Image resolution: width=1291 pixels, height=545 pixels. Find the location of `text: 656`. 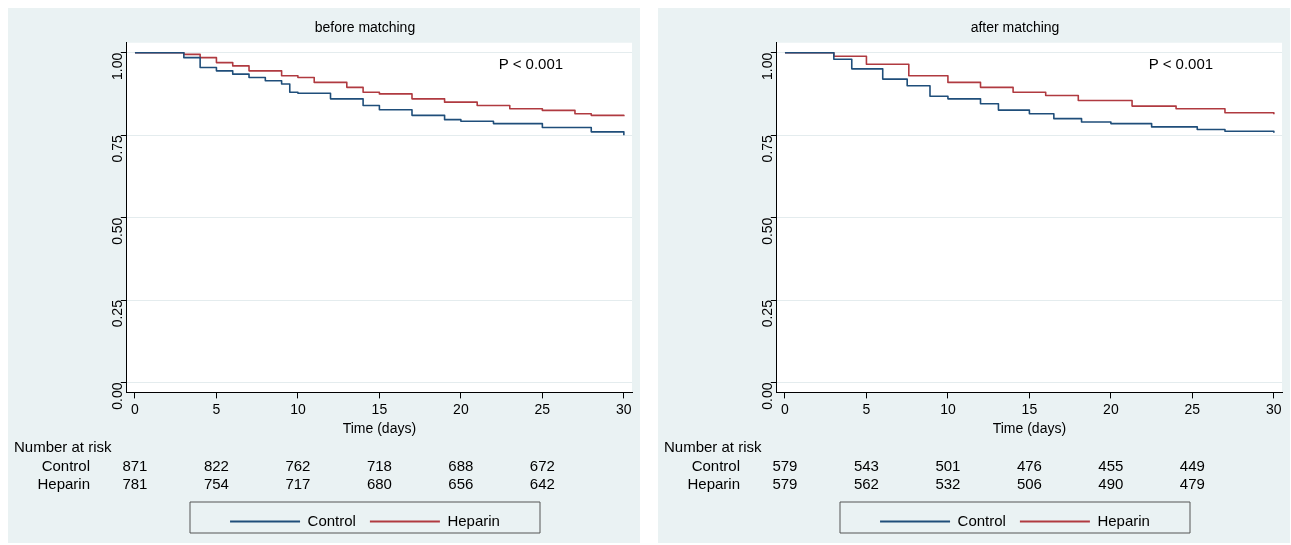

text: 656 is located at coordinates (461, 484).